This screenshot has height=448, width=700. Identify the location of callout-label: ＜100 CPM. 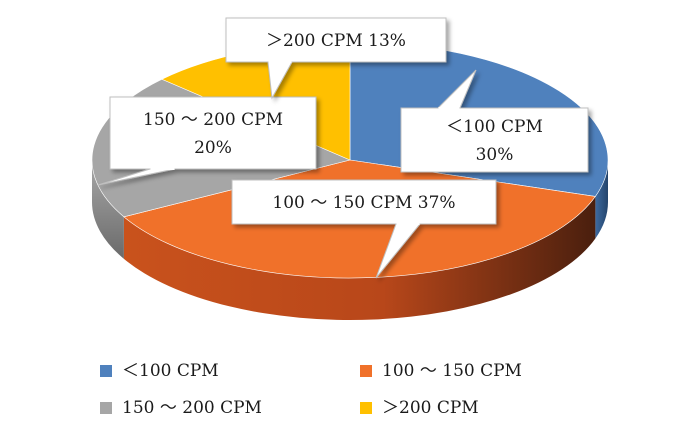
(494, 127).